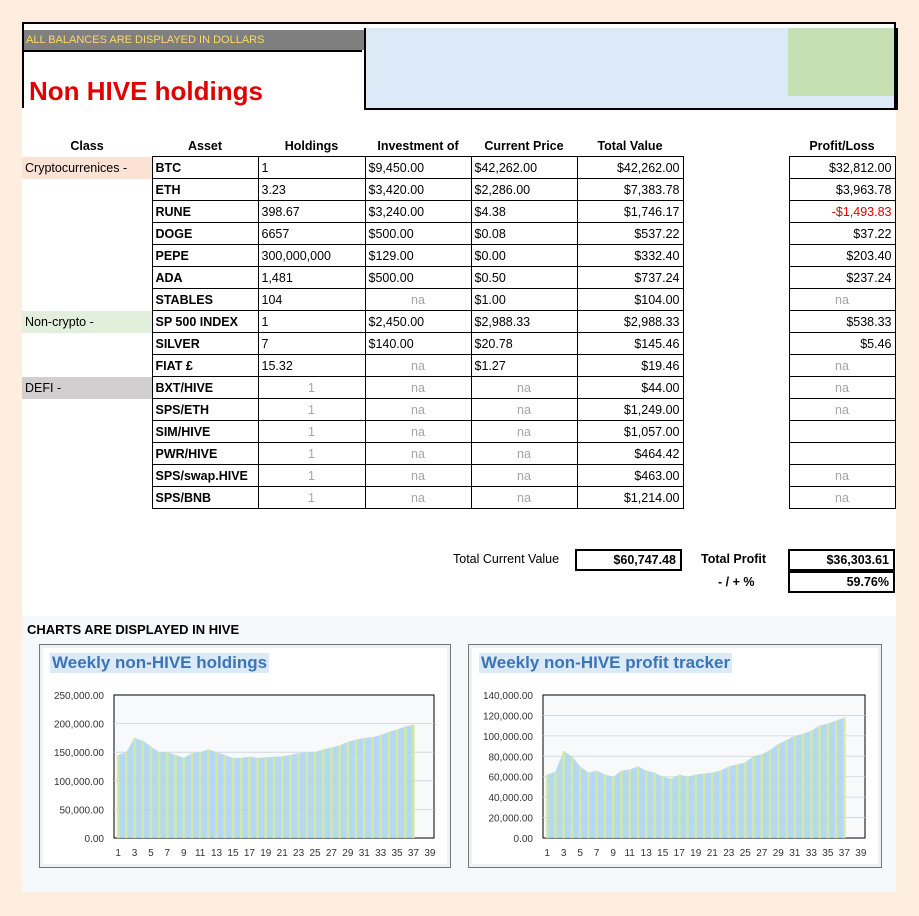 The image size is (919, 916). Describe the element at coordinates (311, 189) in the screenshot. I see `holdings-cell: 3.23` at that location.